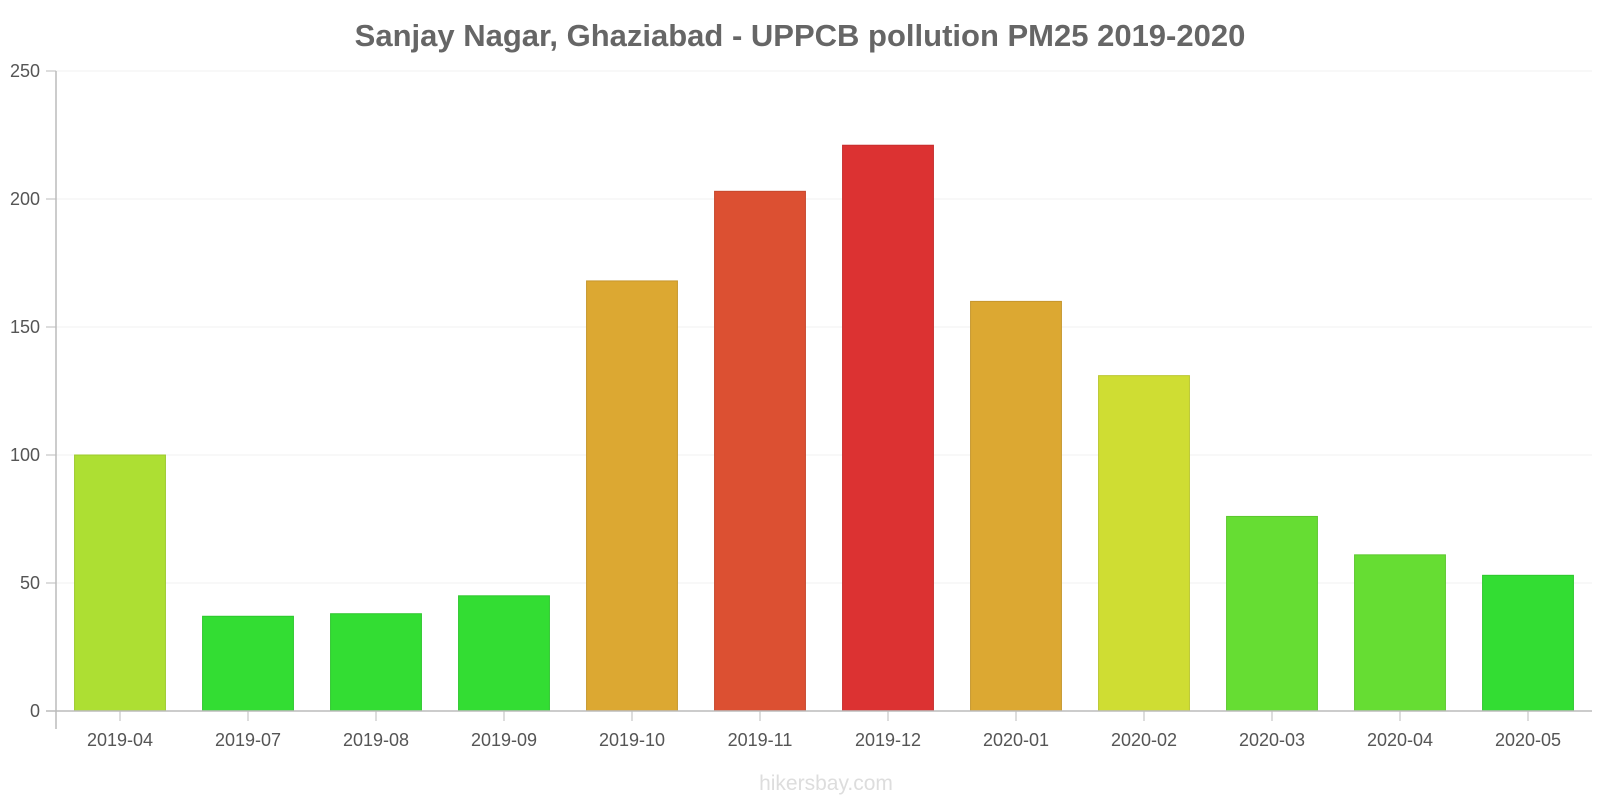 The width and height of the screenshot is (1600, 800). What do you see at coordinates (1144, 740) in the screenshot?
I see `x-tick-label: 2020-02` at bounding box center [1144, 740].